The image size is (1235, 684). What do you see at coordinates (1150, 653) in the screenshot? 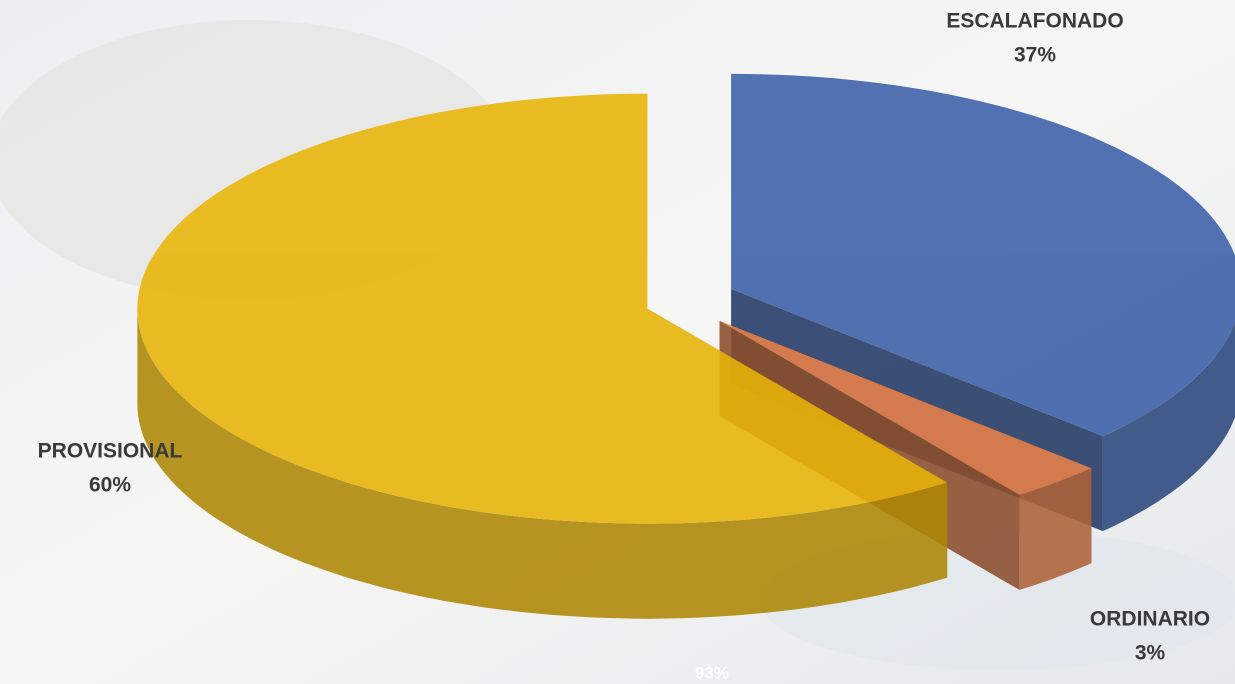
I see `value-label: 3%` at bounding box center [1150, 653].